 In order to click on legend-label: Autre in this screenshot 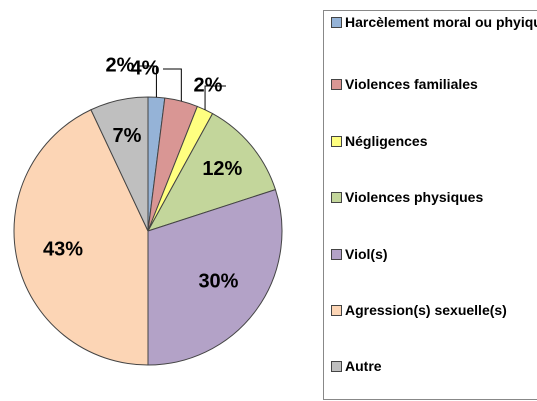, I will do `click(363, 366)`.